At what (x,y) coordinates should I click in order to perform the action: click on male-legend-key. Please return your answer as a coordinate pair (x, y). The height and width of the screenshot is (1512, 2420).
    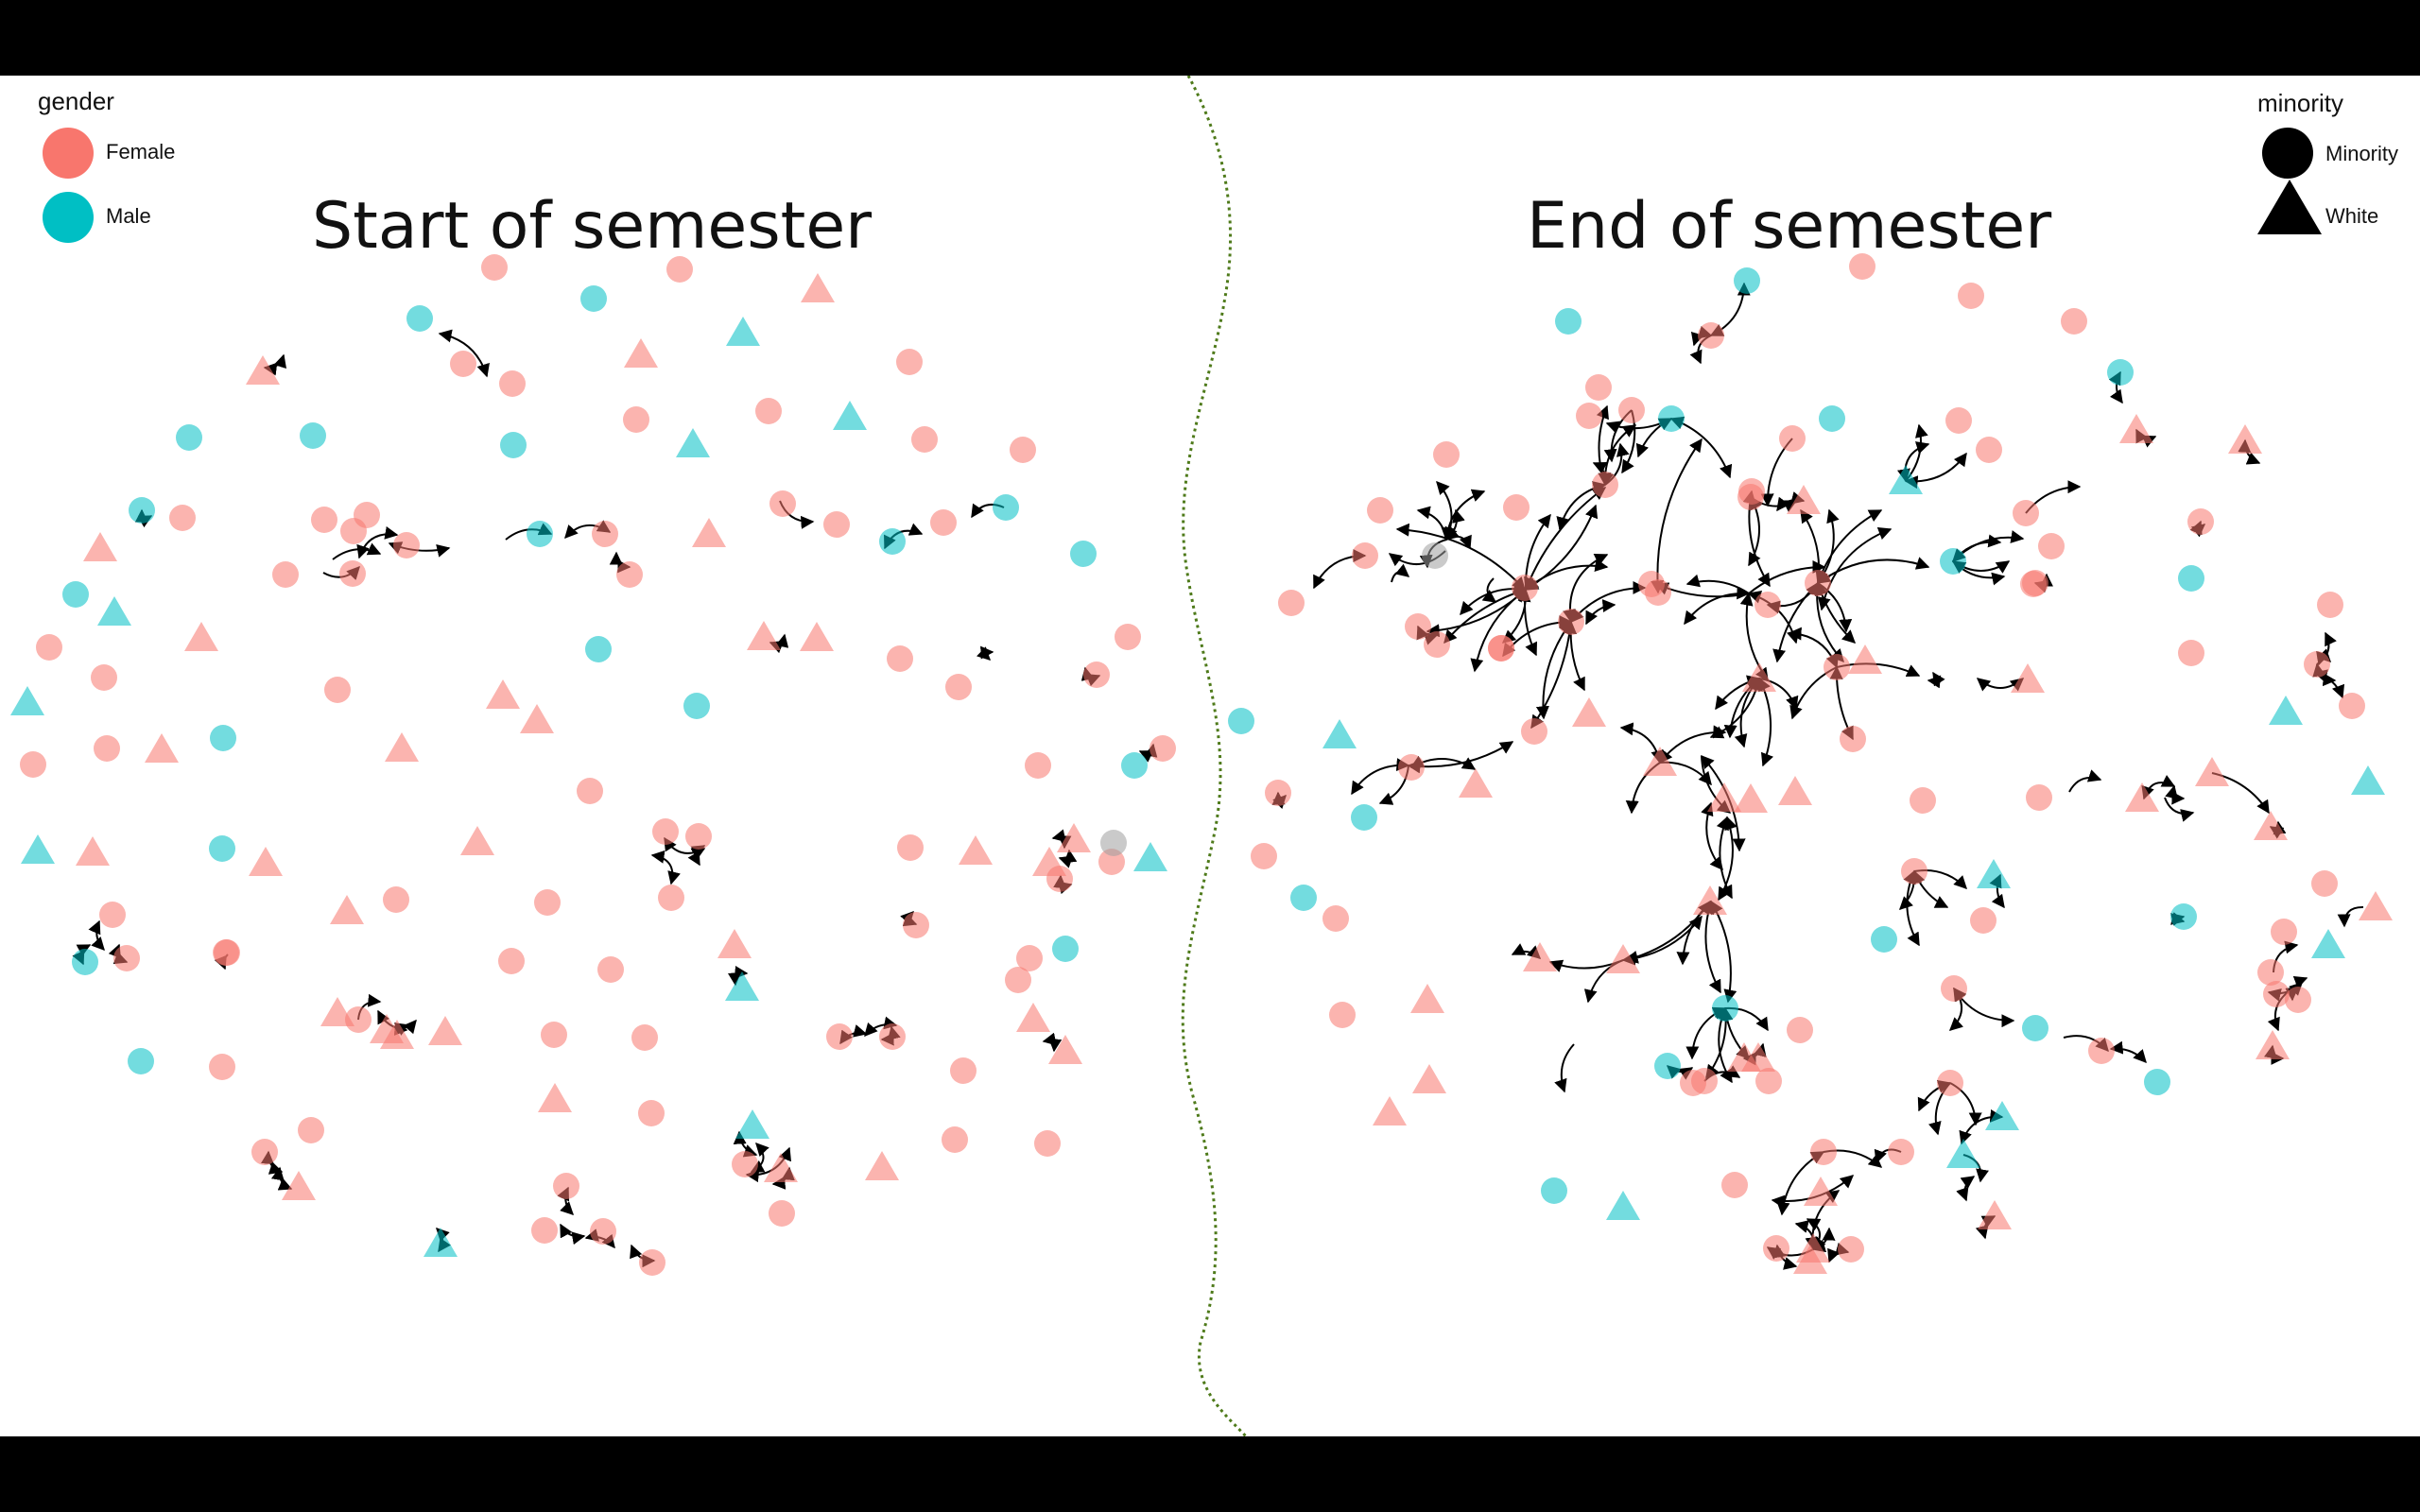
    Looking at the image, I should click on (68, 217).